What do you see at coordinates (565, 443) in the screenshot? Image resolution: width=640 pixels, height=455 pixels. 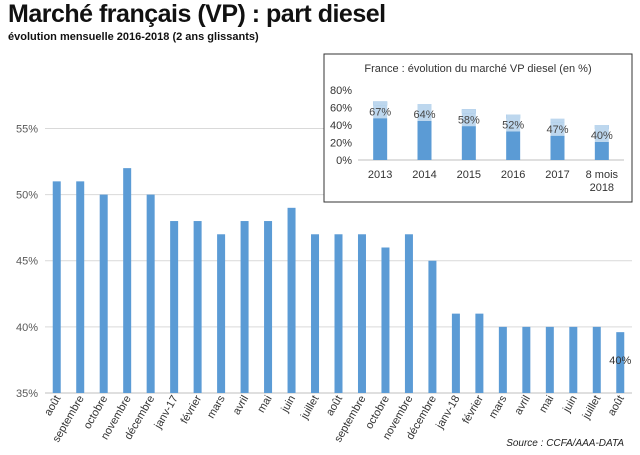 I see `source-note: Source : CCFA/AAA-DATA` at bounding box center [565, 443].